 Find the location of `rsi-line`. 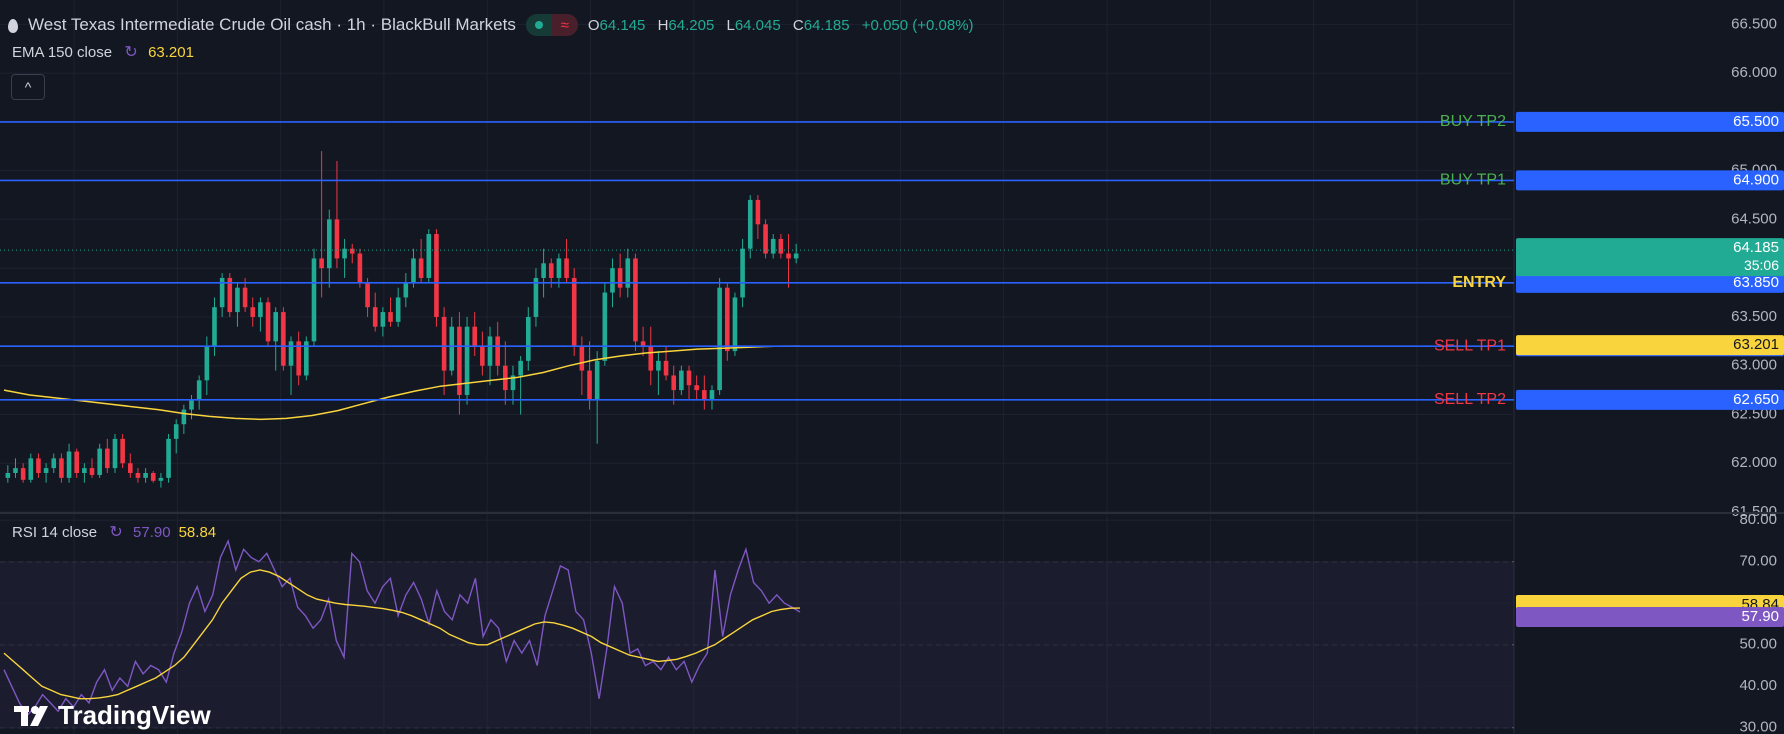

rsi-line is located at coordinates (402, 627).